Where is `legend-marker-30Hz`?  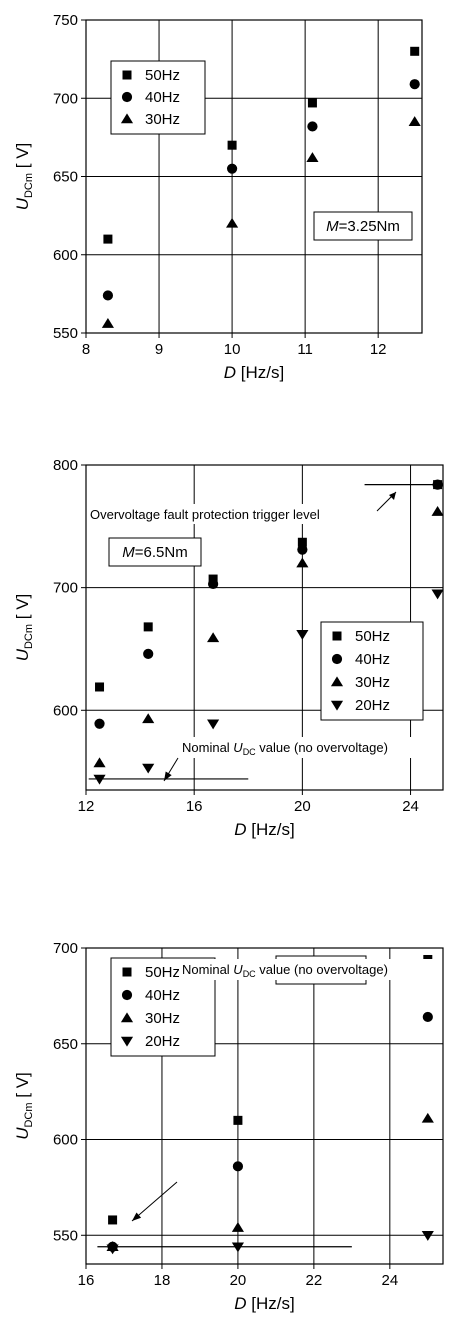 legend-marker-30Hz is located at coordinates (127, 118).